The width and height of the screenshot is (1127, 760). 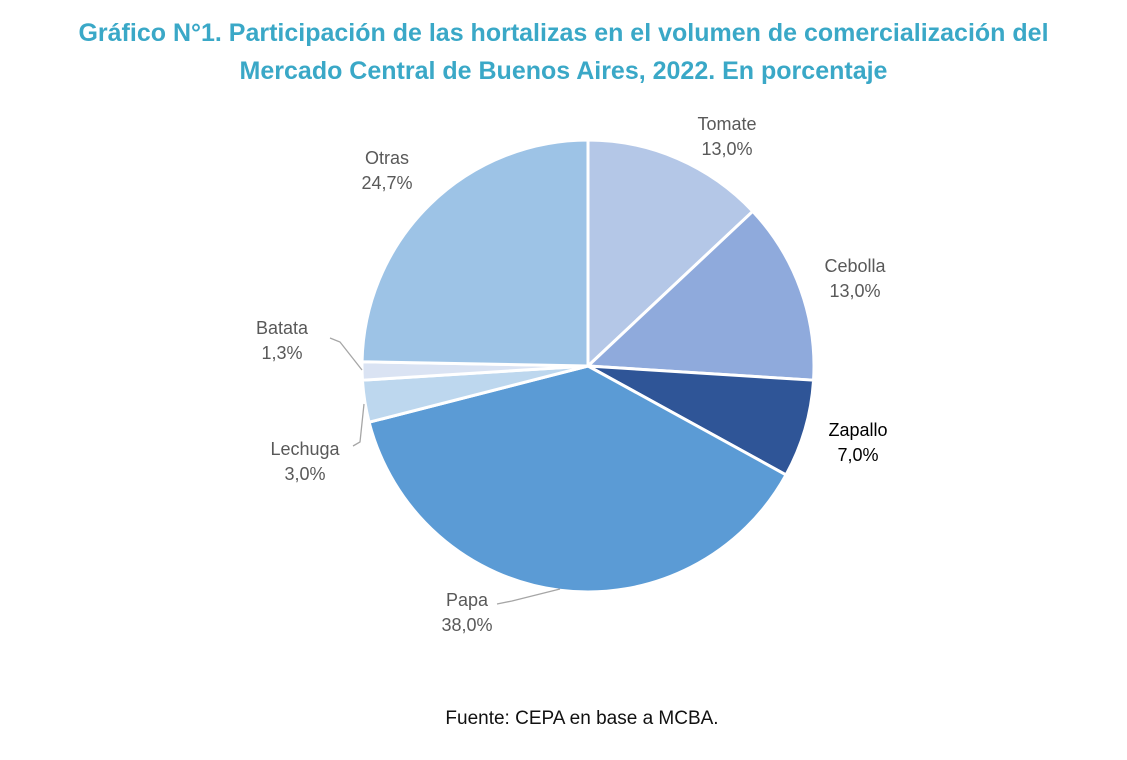 What do you see at coordinates (305, 449) in the screenshot?
I see `slice-label-name-lechuga: Lechuga` at bounding box center [305, 449].